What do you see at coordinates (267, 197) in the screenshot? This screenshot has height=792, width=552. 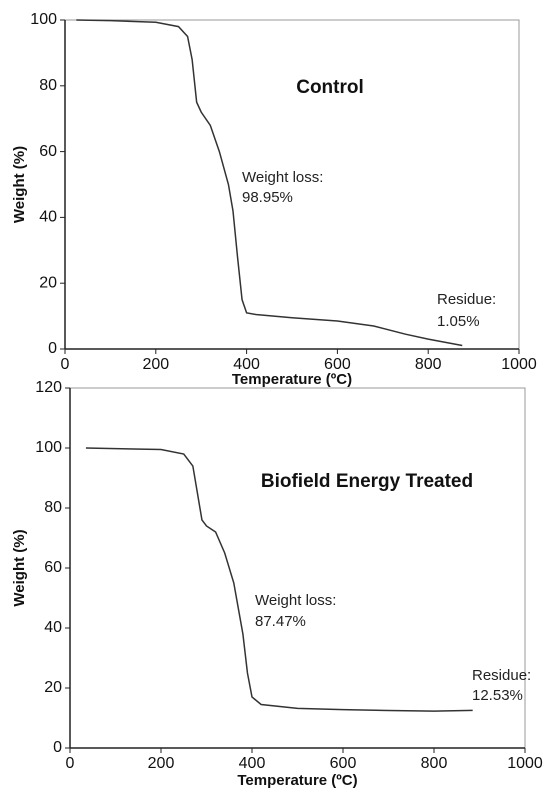 I see `annotation: 98.95%` at bounding box center [267, 197].